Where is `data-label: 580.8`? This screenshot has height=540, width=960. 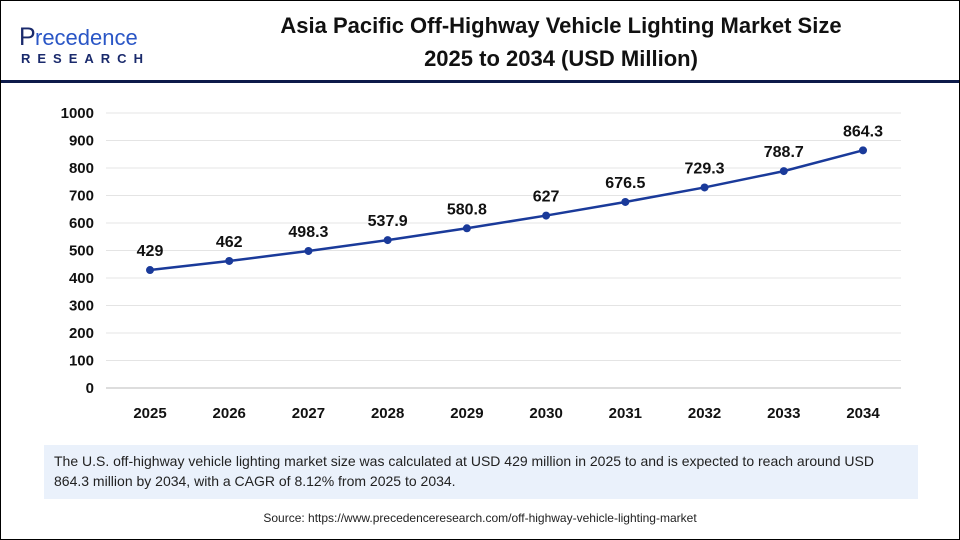
data-label: 580.8 is located at coordinates (467, 209).